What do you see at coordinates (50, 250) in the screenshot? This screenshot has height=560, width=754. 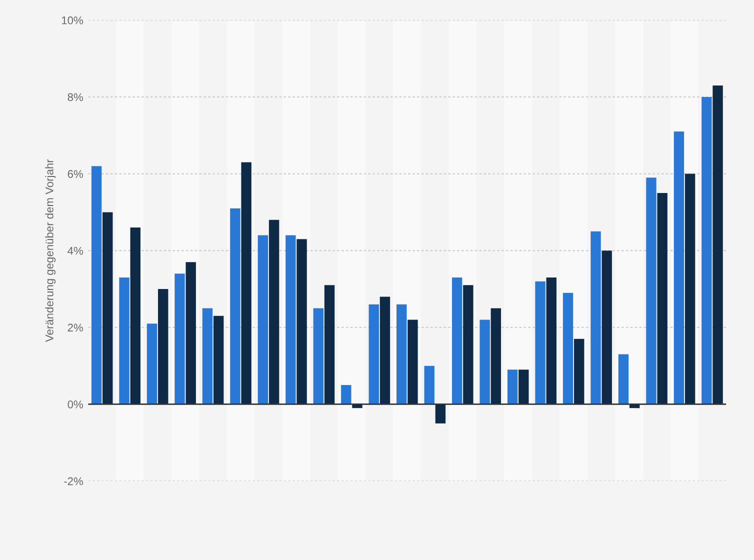 I see `y-axis-title: Veränderung gegenüber dem Vorjahr` at bounding box center [50, 250].